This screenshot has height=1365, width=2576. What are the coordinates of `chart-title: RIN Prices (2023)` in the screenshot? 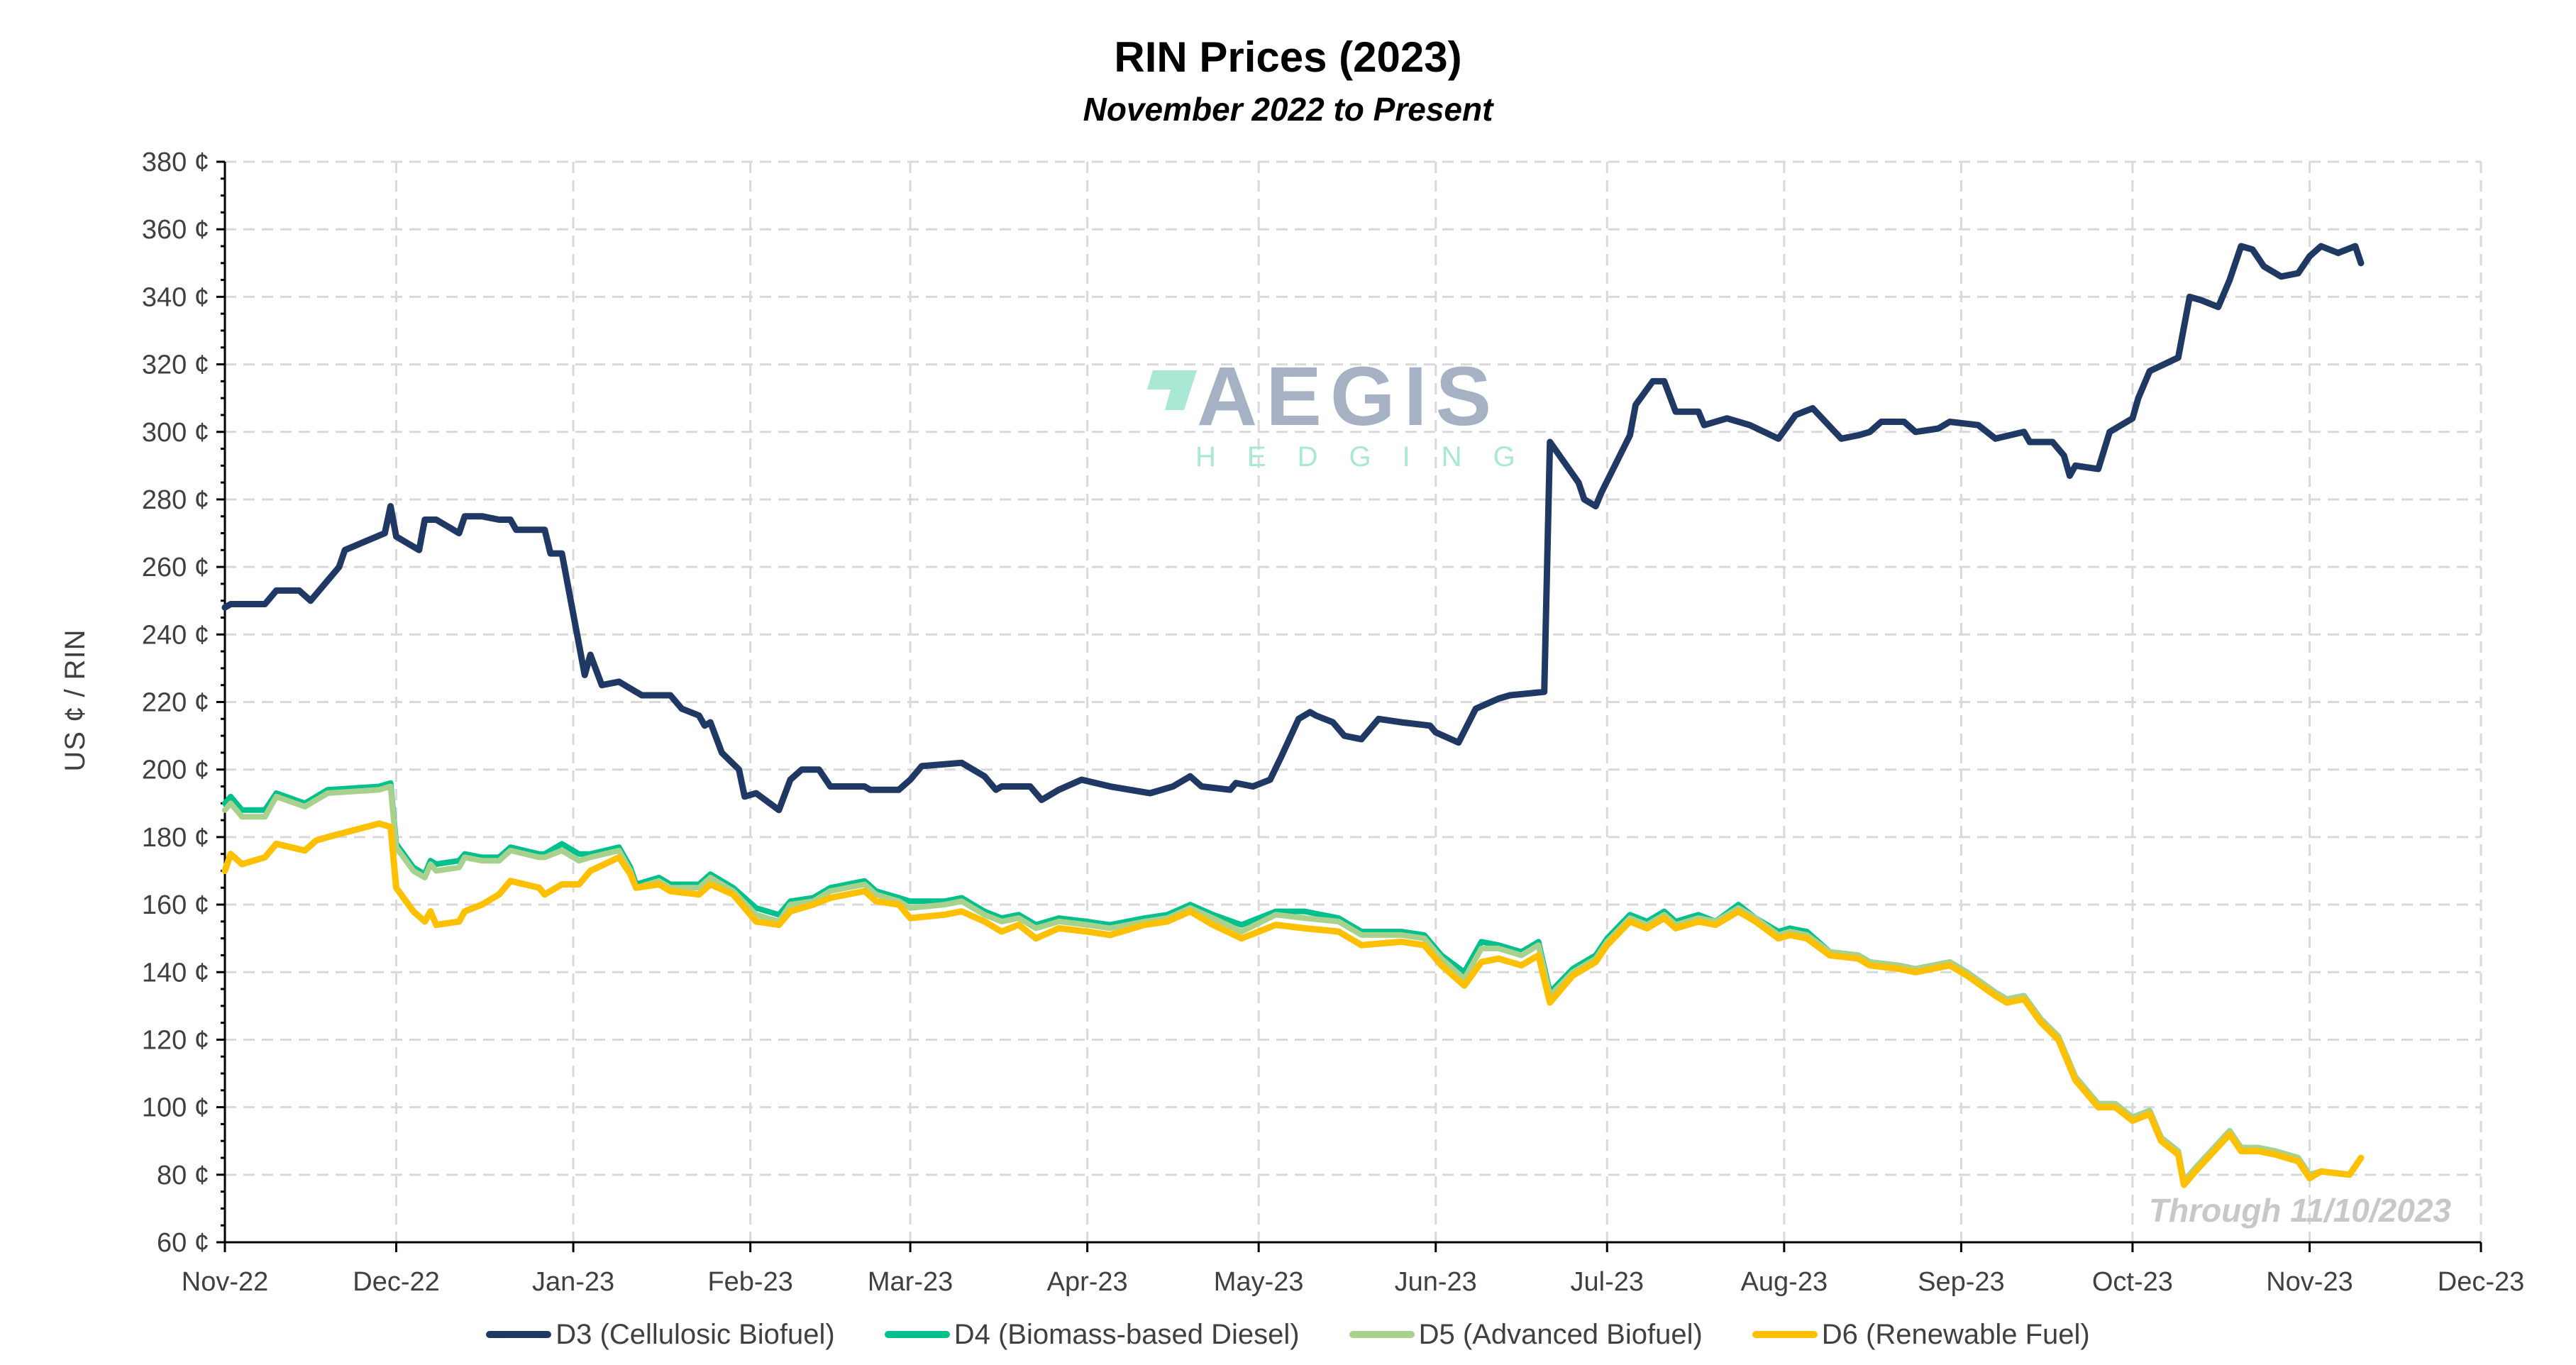 It's located at (1288, 57).